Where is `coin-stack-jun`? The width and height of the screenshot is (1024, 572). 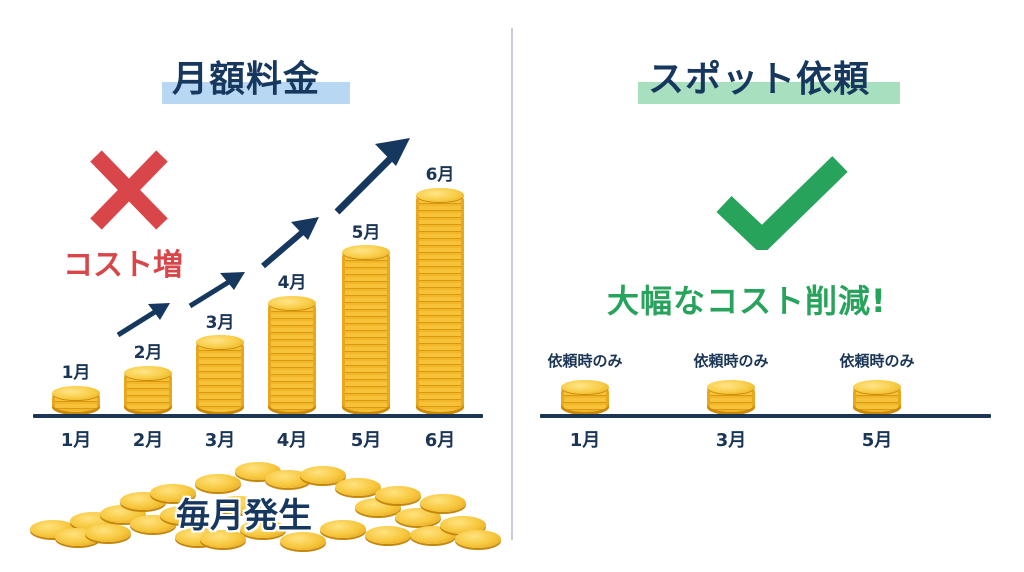 coin-stack-jun is located at coordinates (440, 301).